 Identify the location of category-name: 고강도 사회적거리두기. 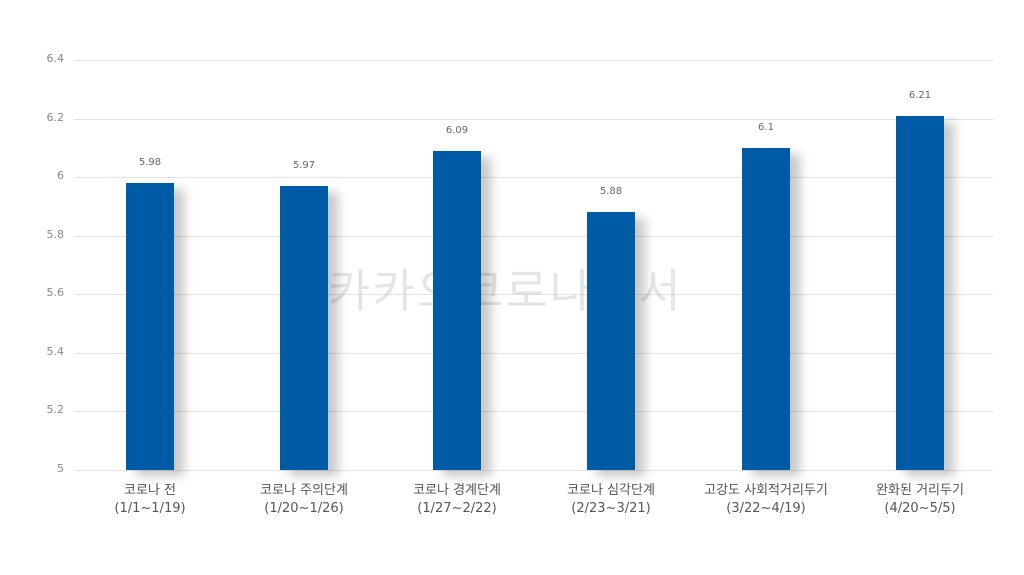
(766, 490).